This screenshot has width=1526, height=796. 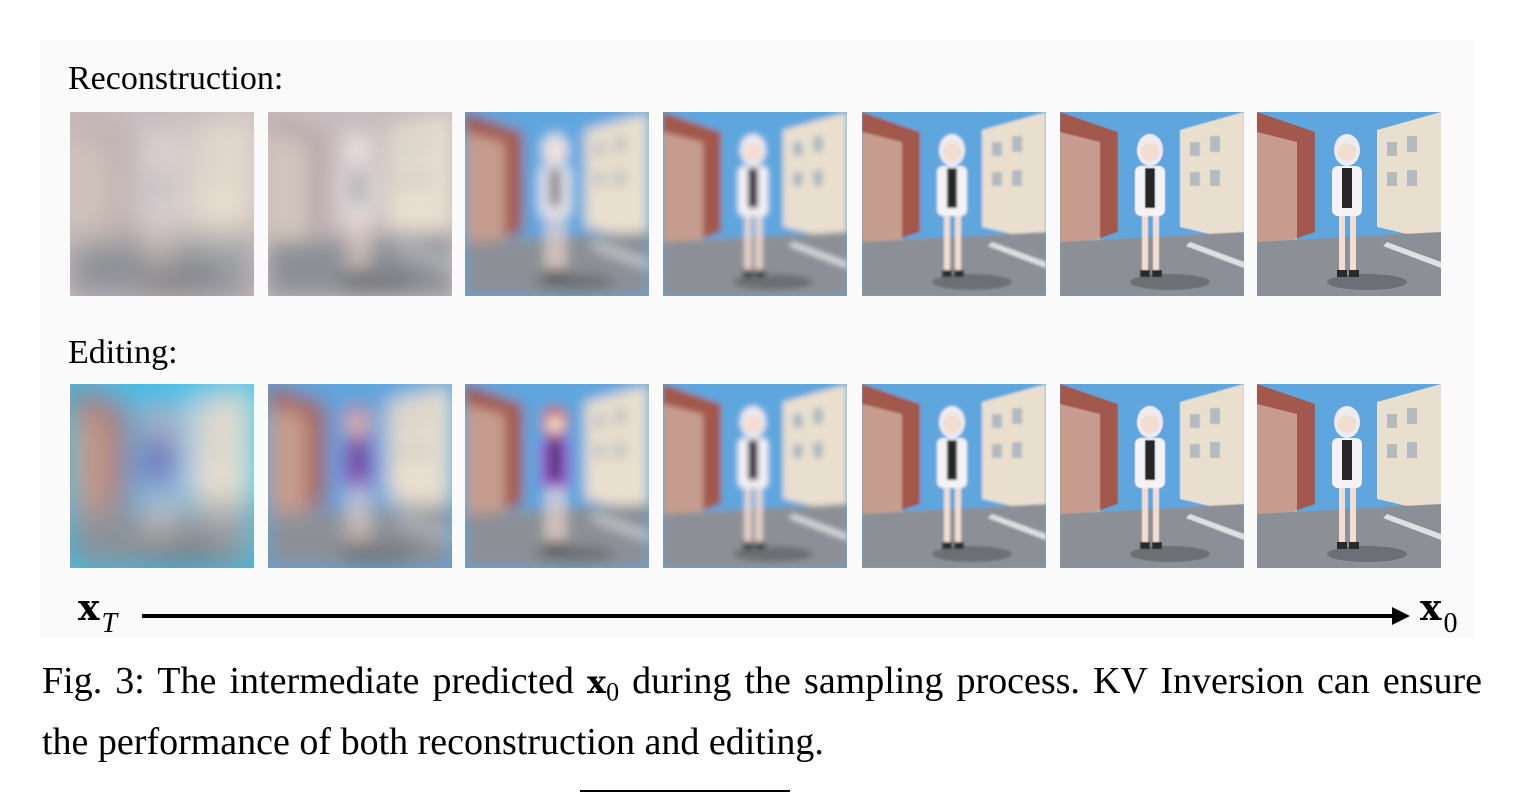 I want to click on editing-label: Editing:, so click(x=123, y=352).